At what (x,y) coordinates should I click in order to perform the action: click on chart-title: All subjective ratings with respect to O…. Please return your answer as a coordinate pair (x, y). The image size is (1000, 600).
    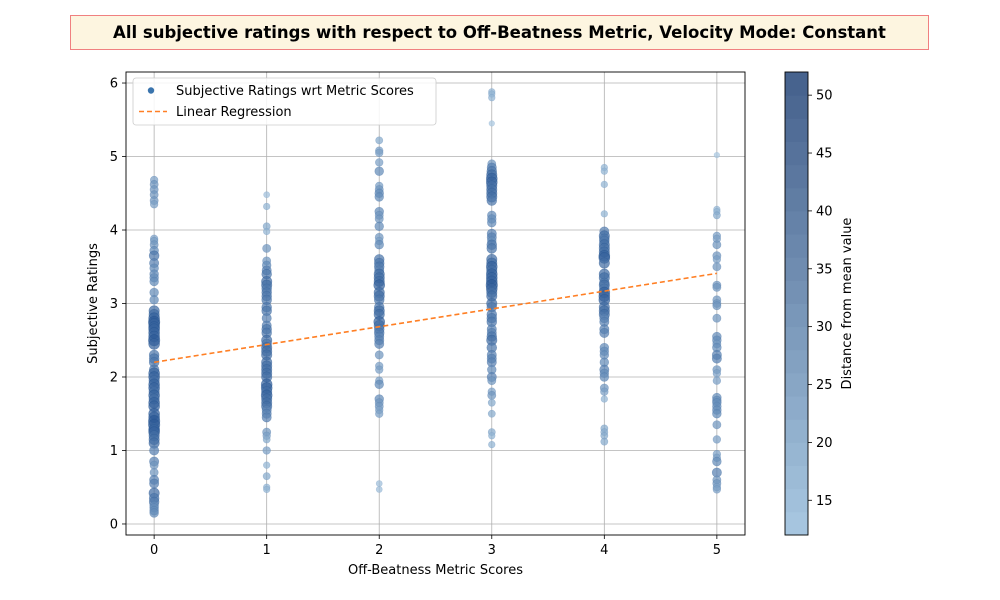
    Looking at the image, I should click on (499, 32).